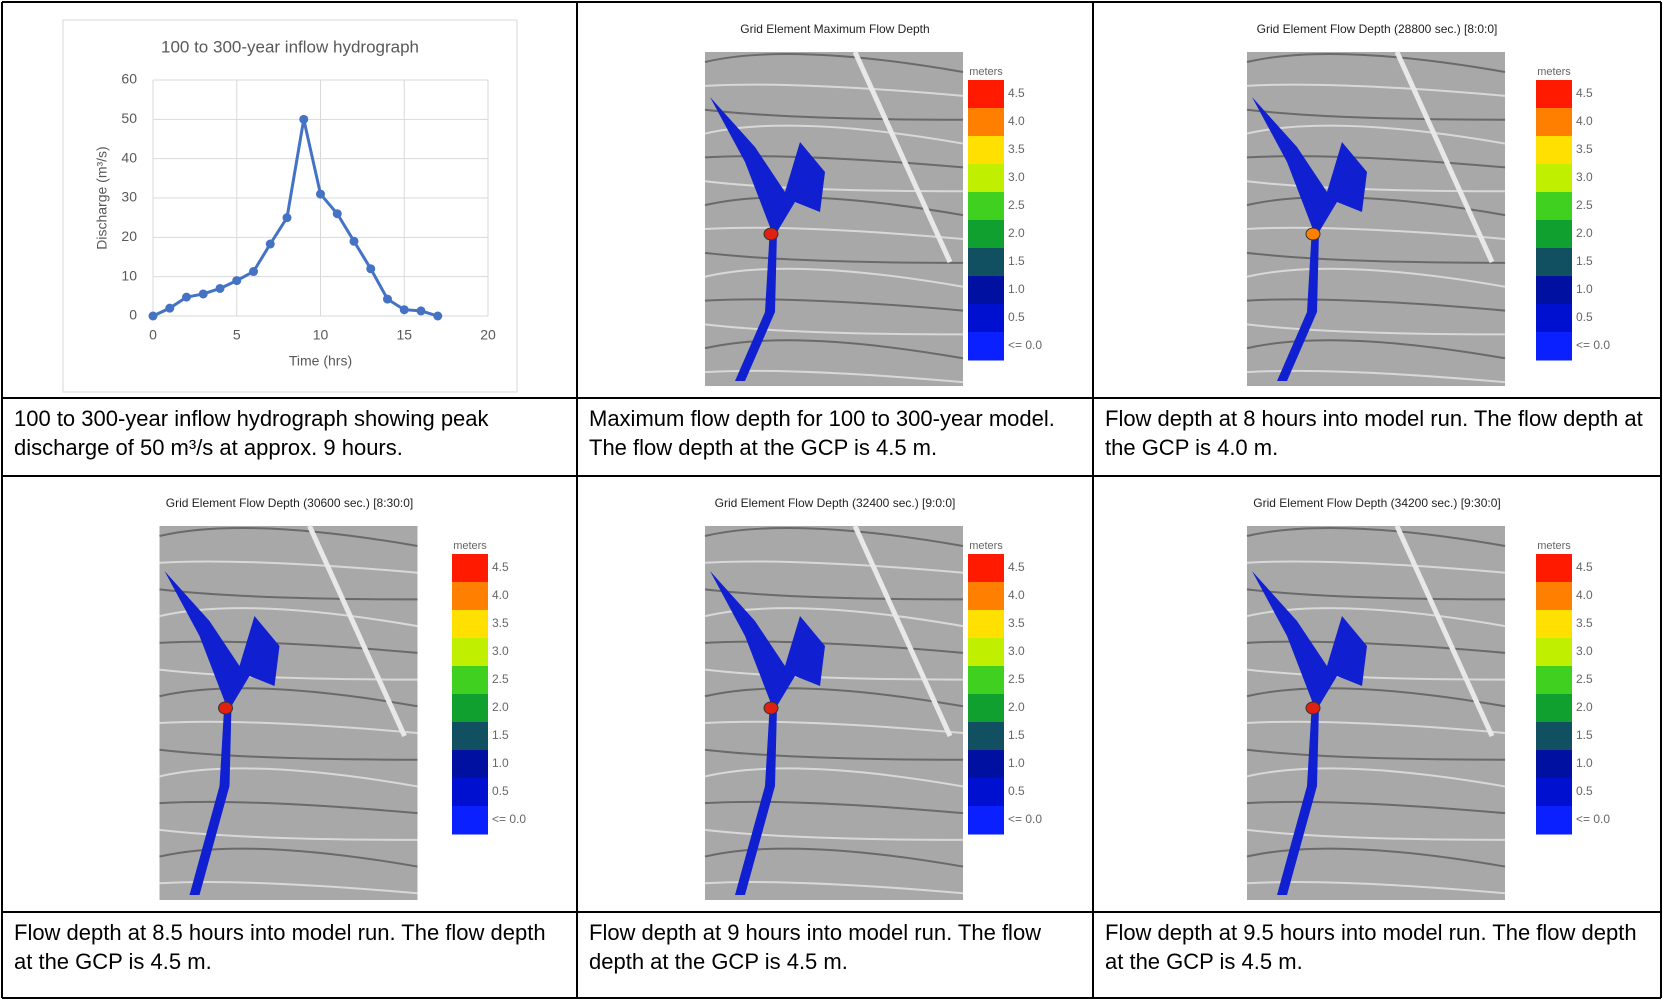 The image size is (1663, 1000). I want to click on y-tick-label: 50, so click(129, 118).